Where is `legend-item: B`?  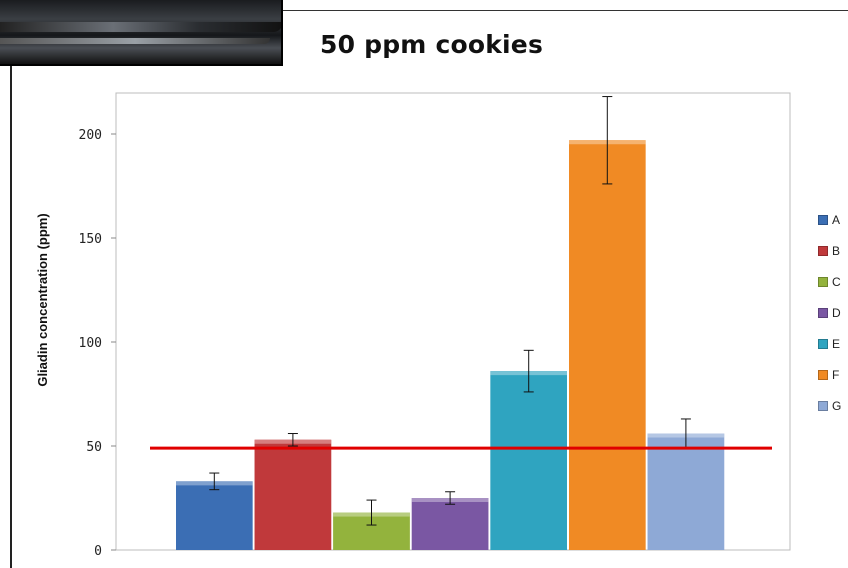
legend-item: B is located at coordinates (829, 250).